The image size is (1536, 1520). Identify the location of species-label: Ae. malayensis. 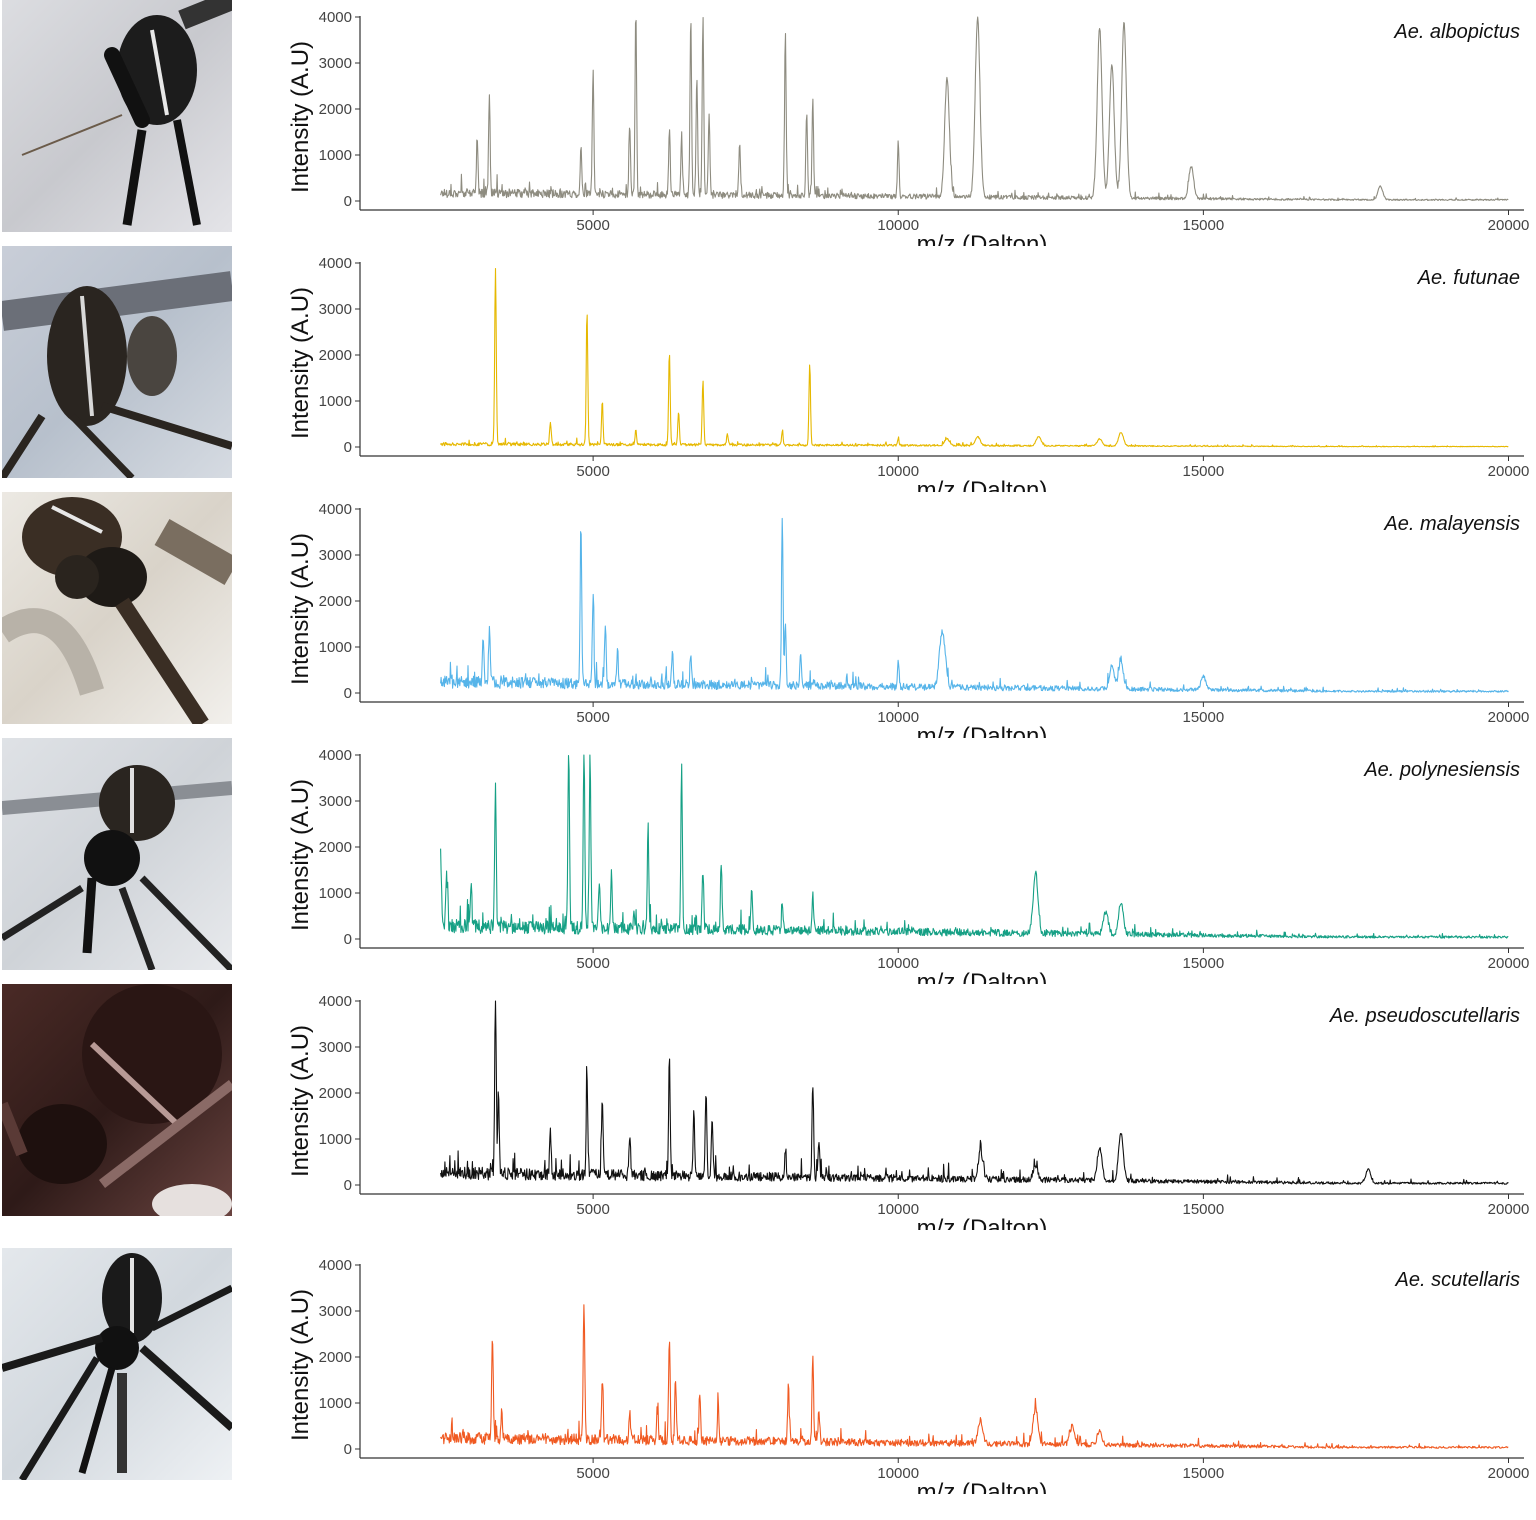
(1451, 524).